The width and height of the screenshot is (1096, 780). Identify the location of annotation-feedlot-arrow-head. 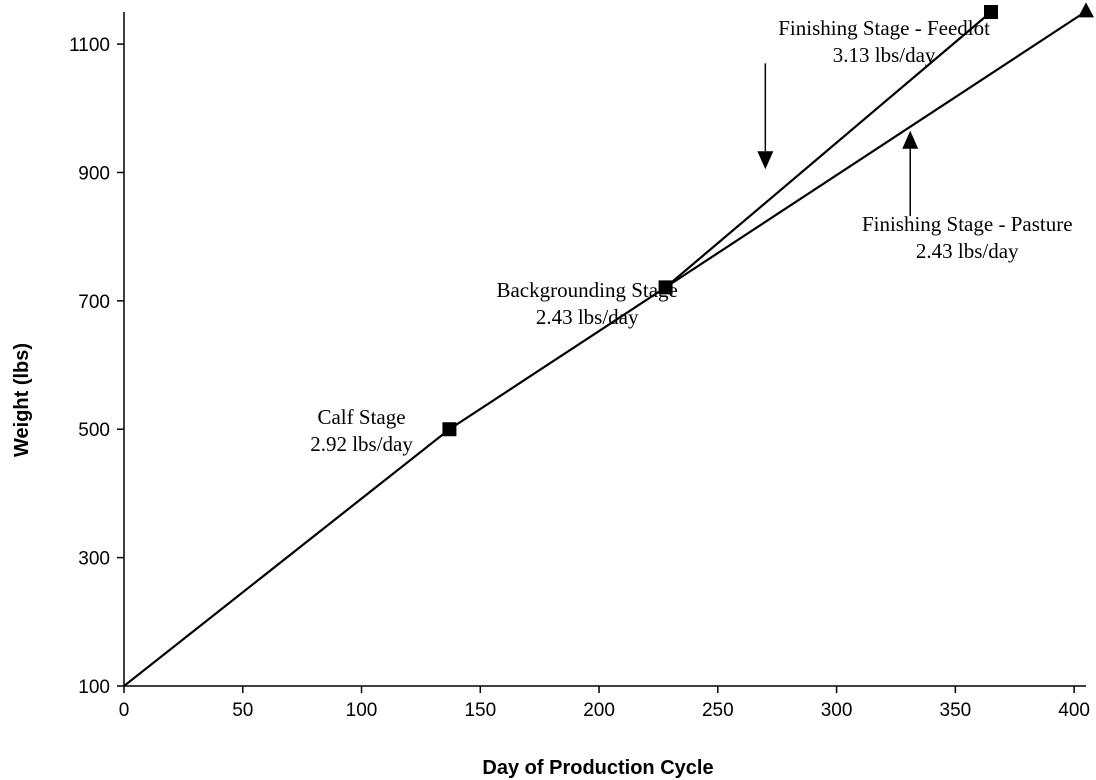
(765, 160).